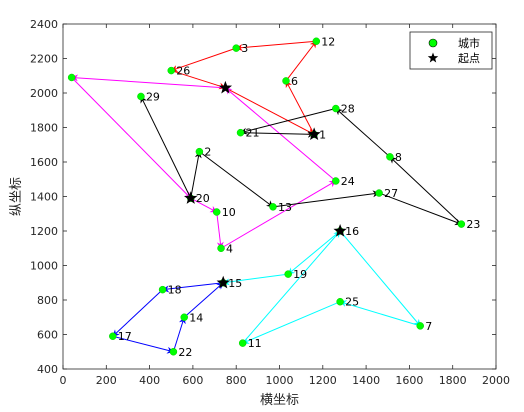 Image resolution: width=524 pixels, height=412 pixels. Describe the element at coordinates (496, 380) in the screenshot. I see `x-tick-label: 2000` at that location.